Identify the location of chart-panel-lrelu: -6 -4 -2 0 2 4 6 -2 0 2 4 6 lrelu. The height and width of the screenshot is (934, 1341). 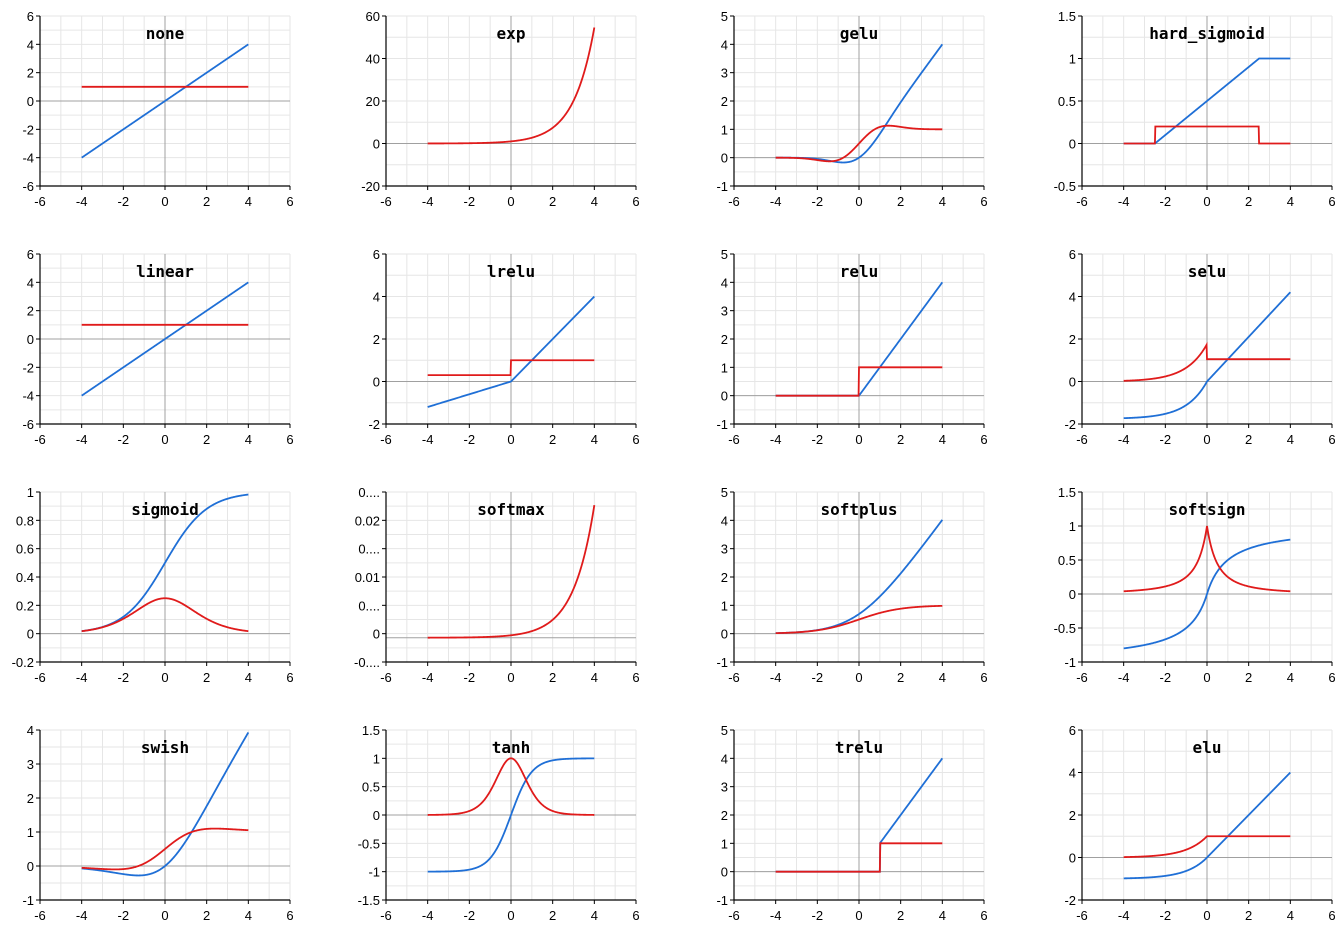
(503, 347).